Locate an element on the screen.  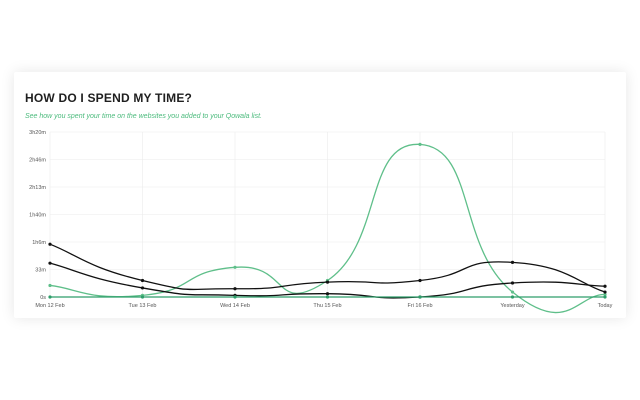
y-tick-label: 2h46m is located at coordinates (37, 161).